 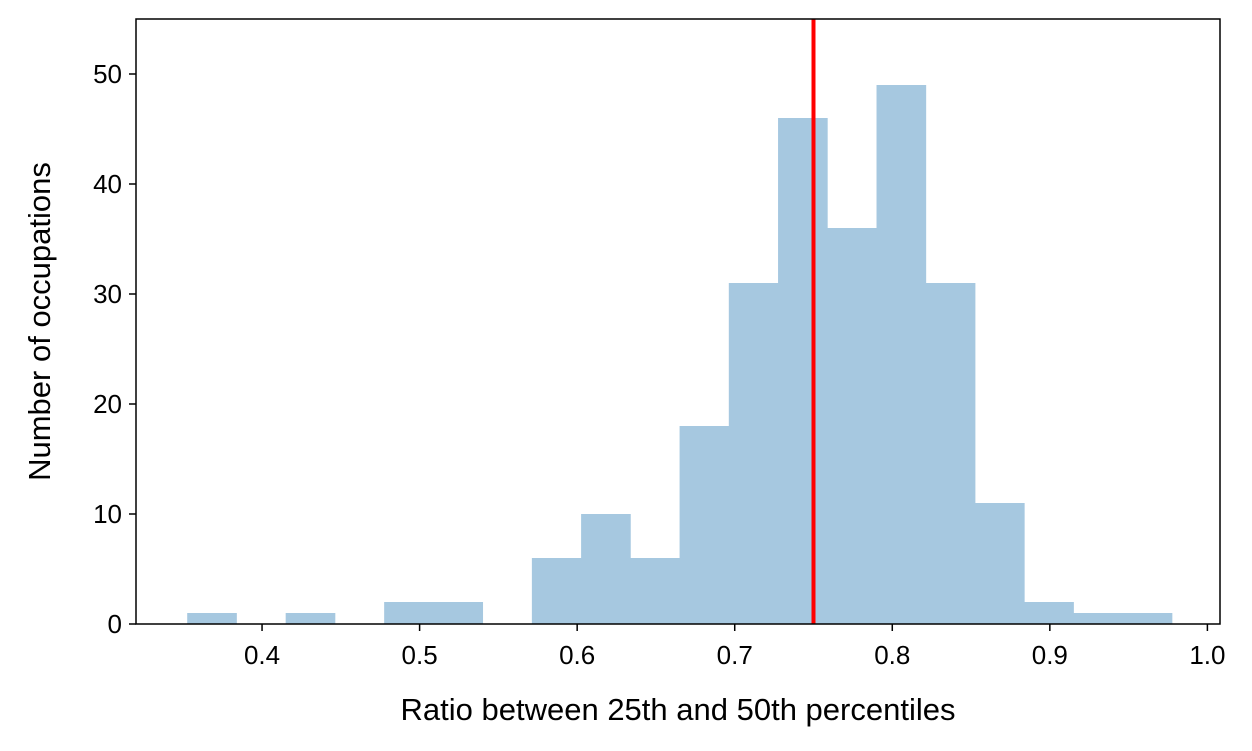 I want to click on x-tick-label: 1.0, so click(x=1207, y=655).